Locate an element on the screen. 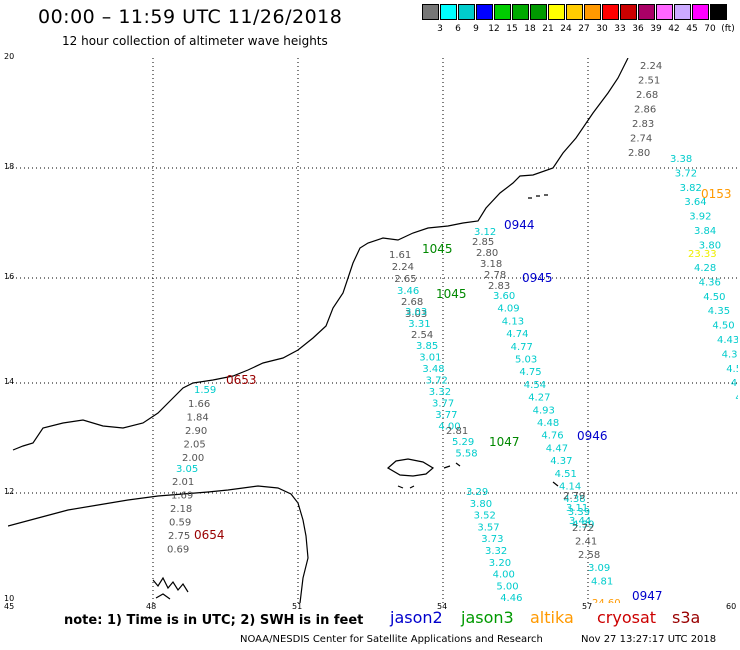 The width and height of the screenshot is (740, 650). wave-height-value: 2.54 is located at coordinates (422, 335).